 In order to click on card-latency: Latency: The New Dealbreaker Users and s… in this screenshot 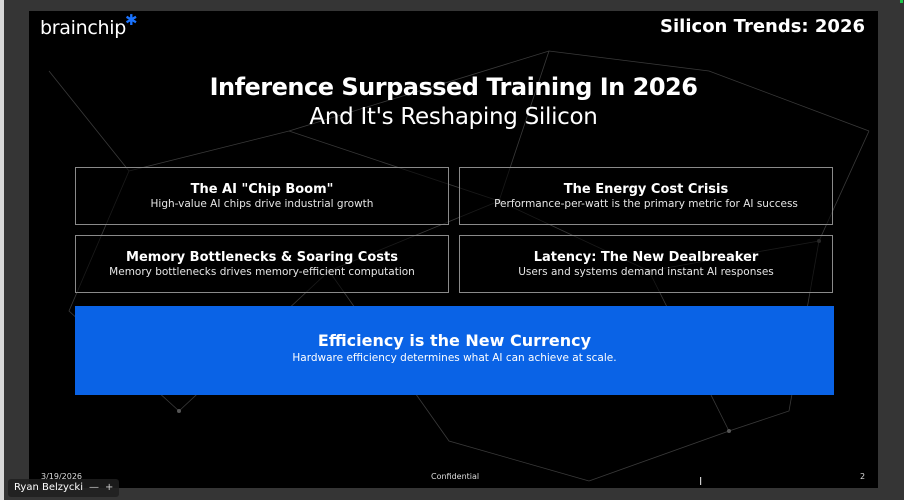, I will do `click(646, 264)`.